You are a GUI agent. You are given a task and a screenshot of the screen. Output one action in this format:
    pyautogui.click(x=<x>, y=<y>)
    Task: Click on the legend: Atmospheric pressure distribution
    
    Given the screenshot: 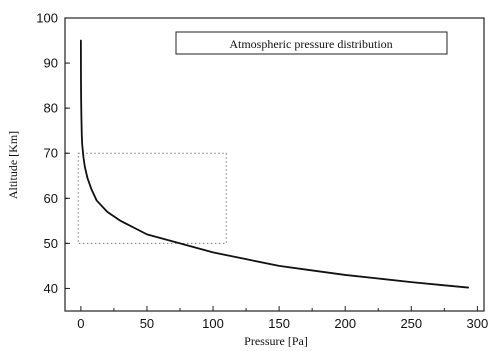 What is the action you would take?
    pyautogui.click(x=311, y=43)
    